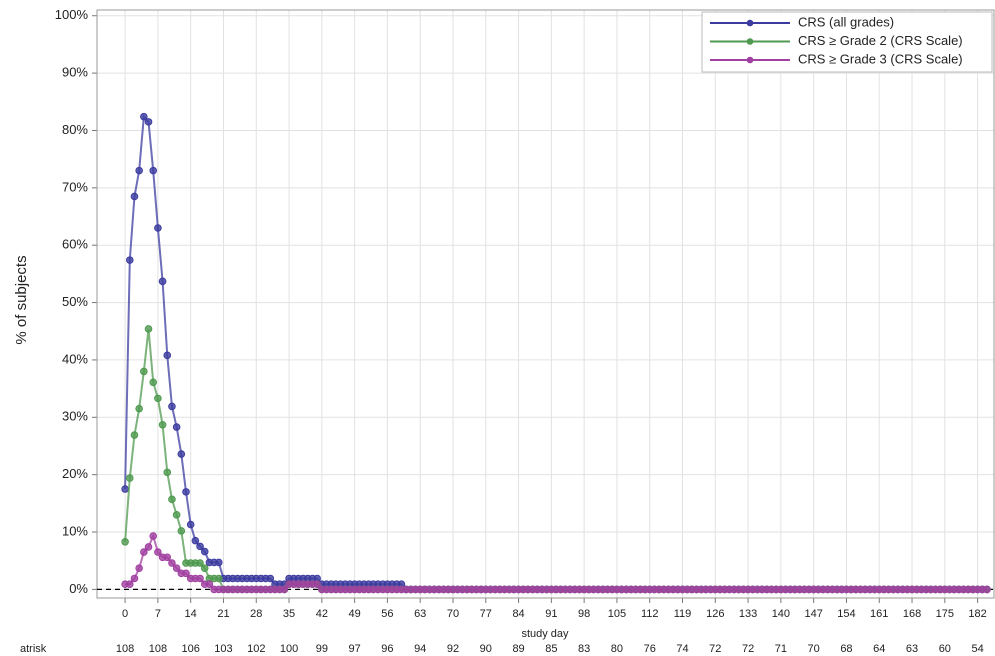  What do you see at coordinates (289, 649) in the screenshot?
I see `at-risk-value: 100` at bounding box center [289, 649].